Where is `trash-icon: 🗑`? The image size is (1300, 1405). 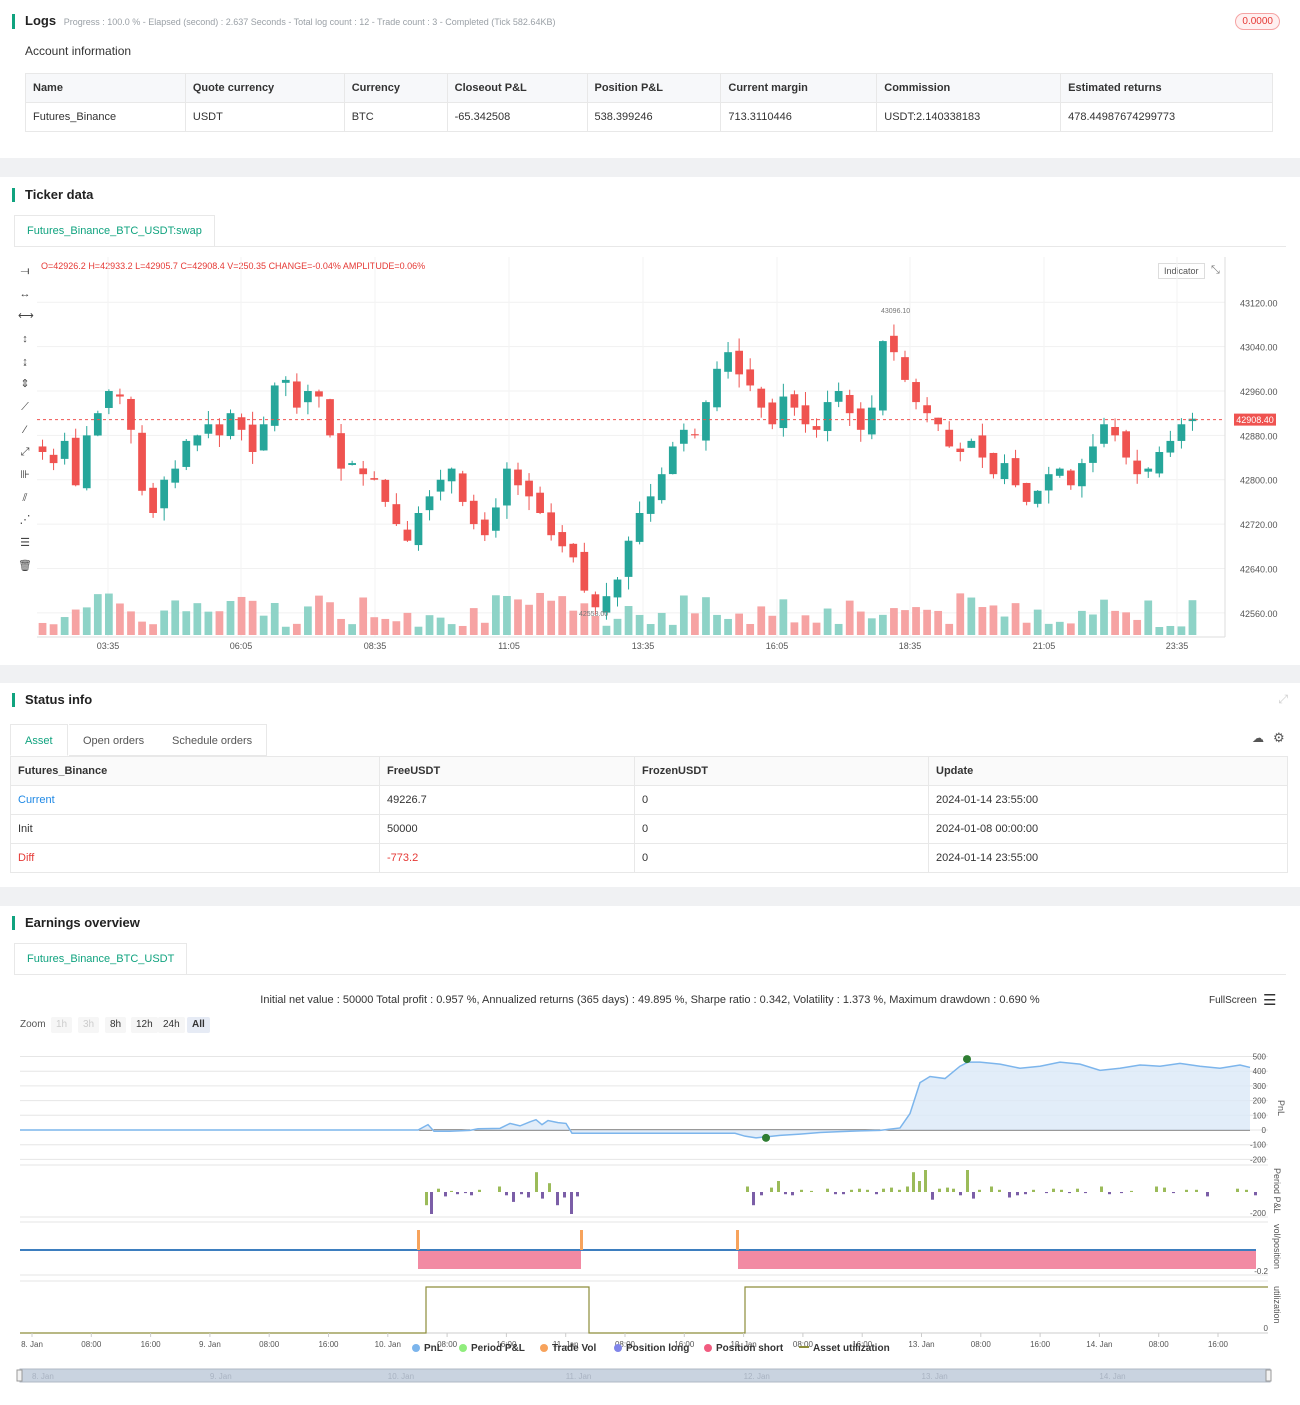
trash-icon: 🗑 is located at coordinates (25, 566).